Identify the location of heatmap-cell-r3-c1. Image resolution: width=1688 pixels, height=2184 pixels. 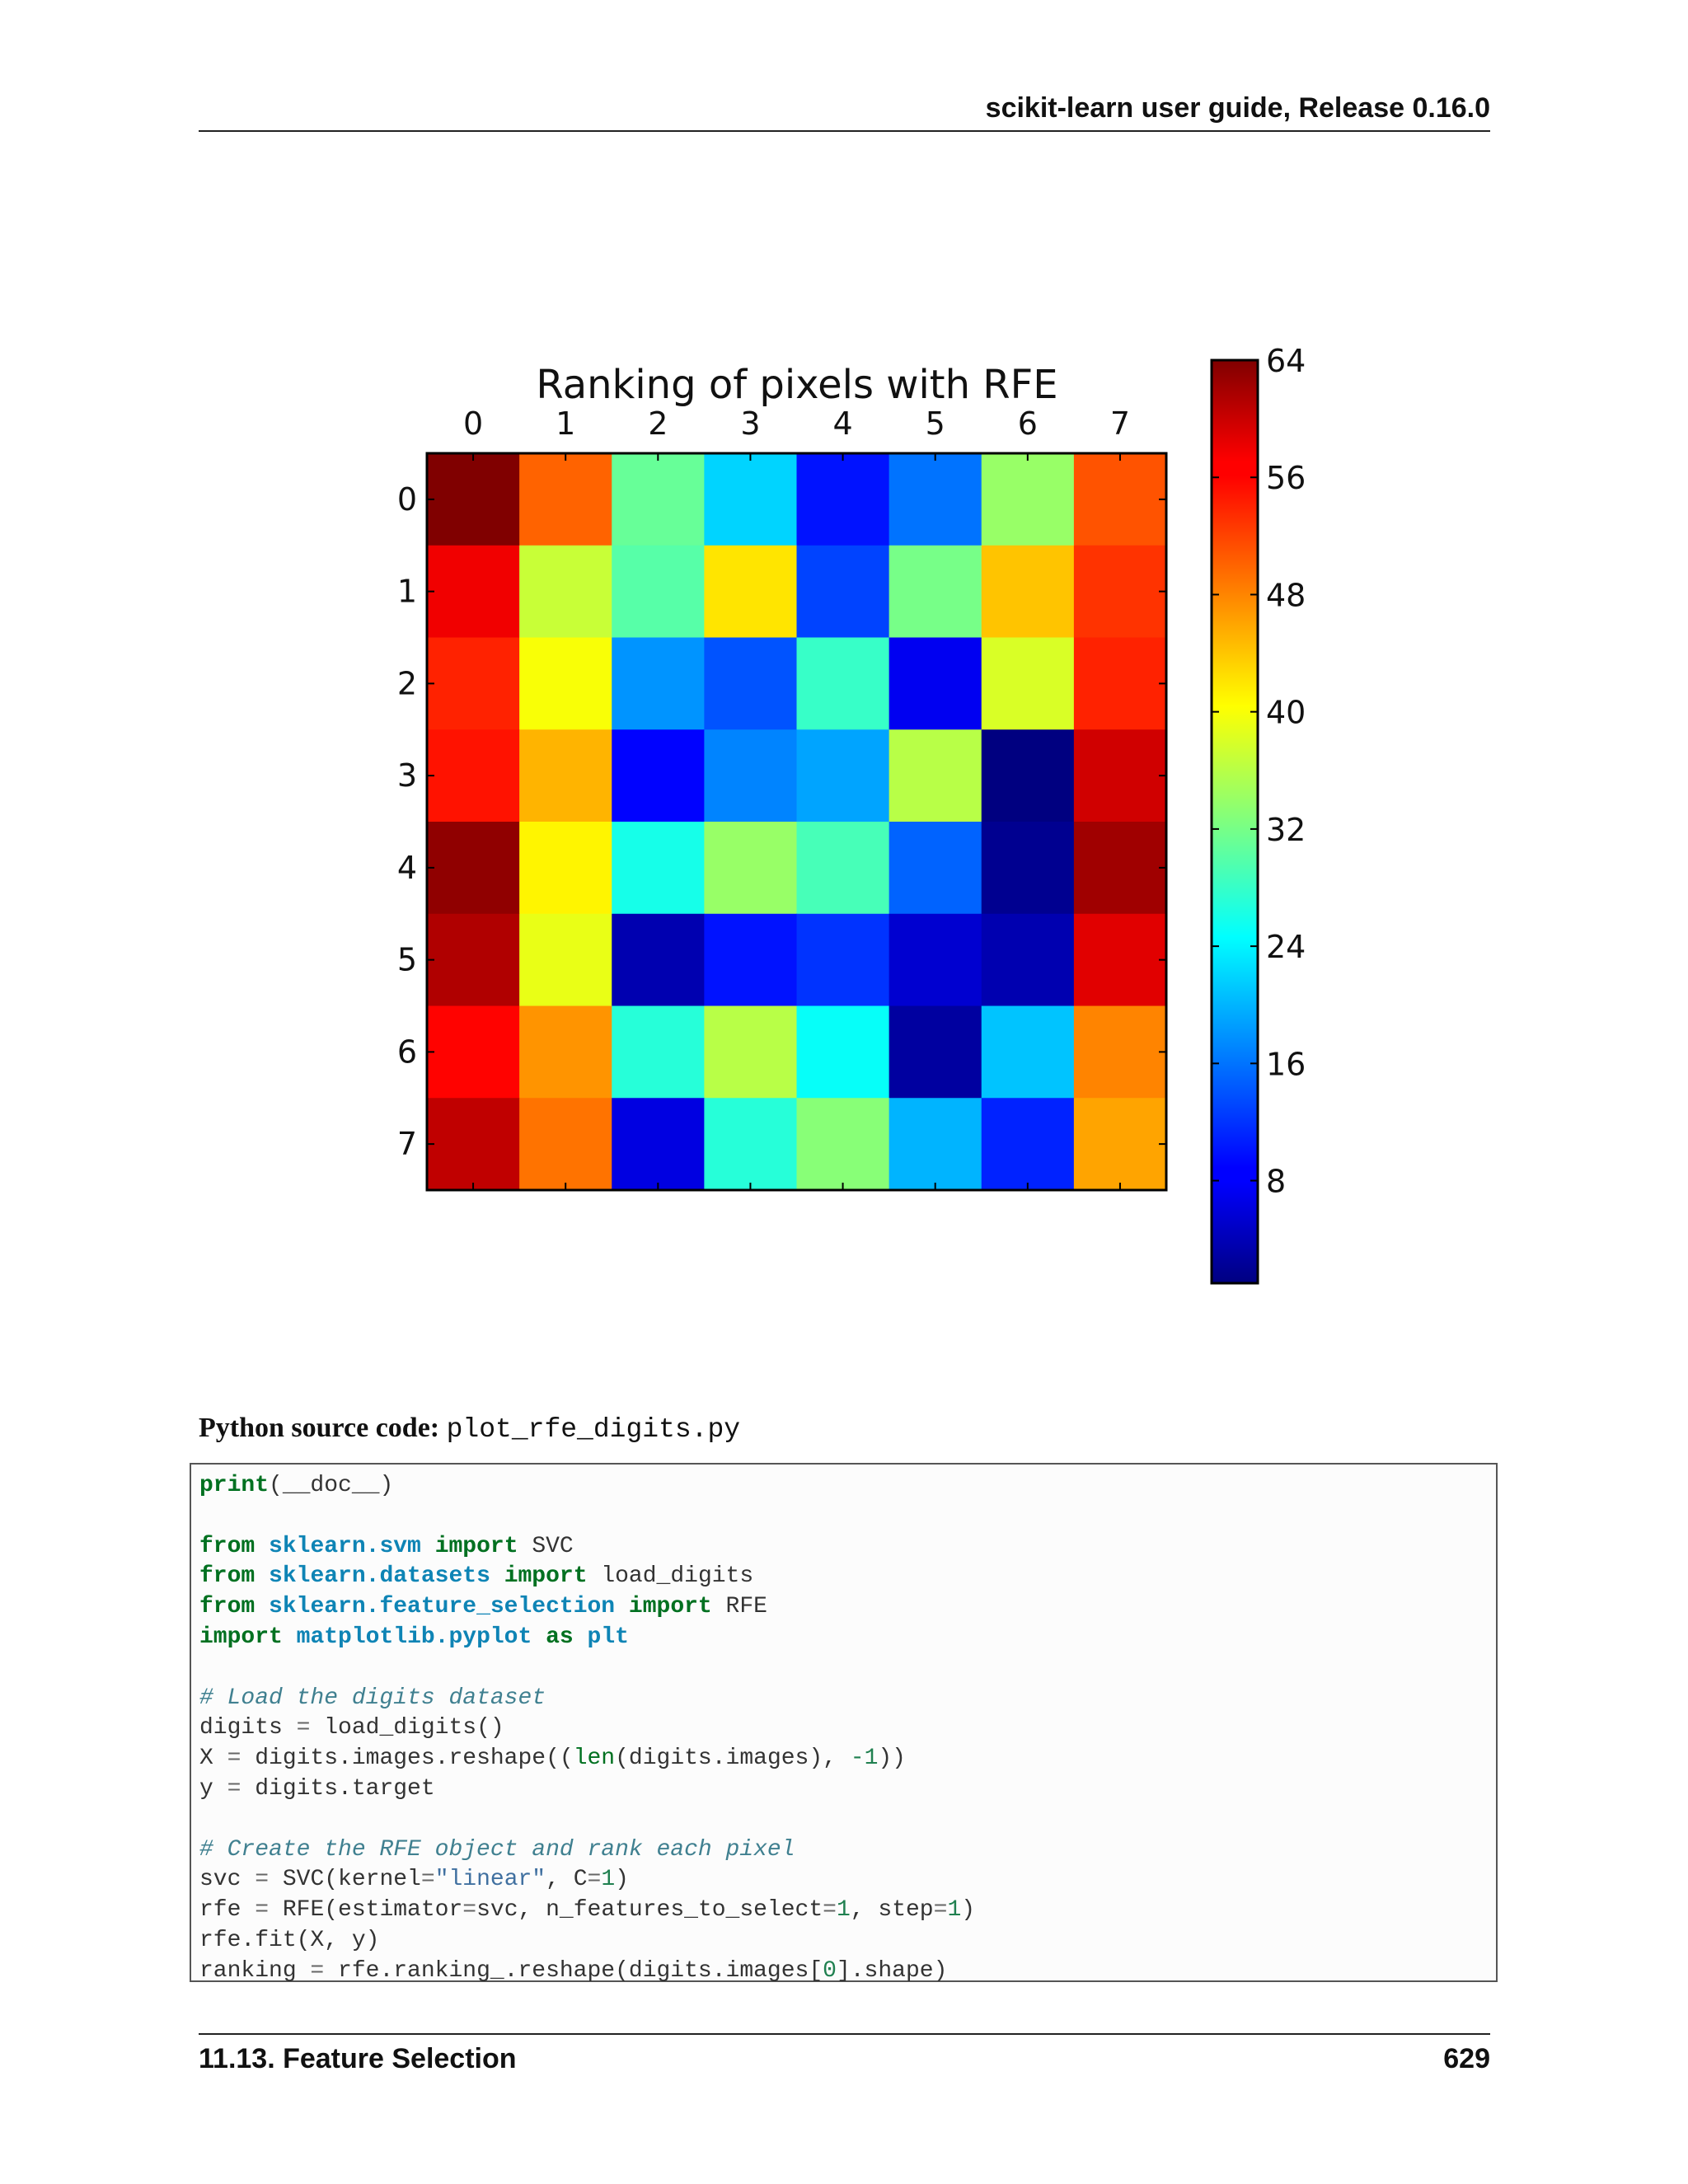
(566, 776).